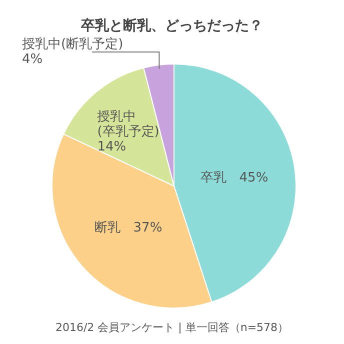 The width and height of the screenshot is (344, 344). I want to click on slice-label: 授乳中(断乳予定), so click(73, 44).